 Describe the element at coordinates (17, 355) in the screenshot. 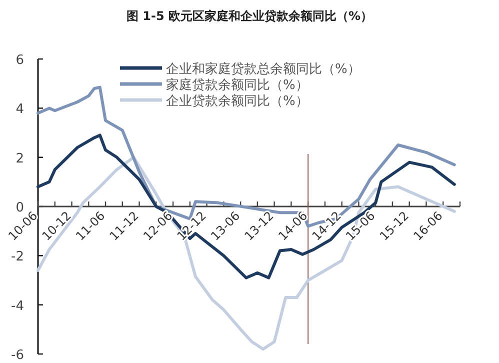

I see `y-tick-label: -6` at that location.